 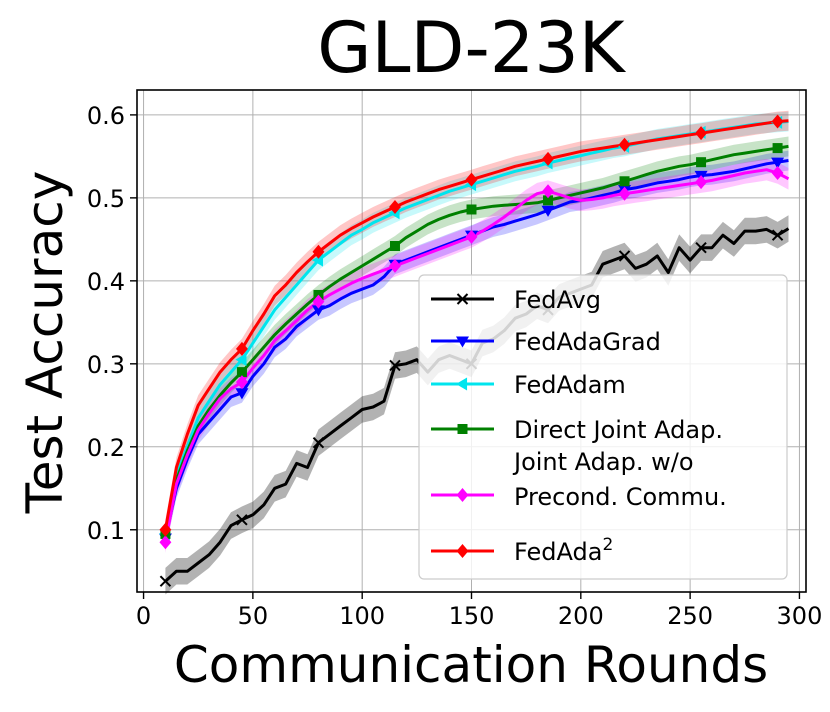 I want to click on x-tick-label: 50, so click(x=253, y=616).